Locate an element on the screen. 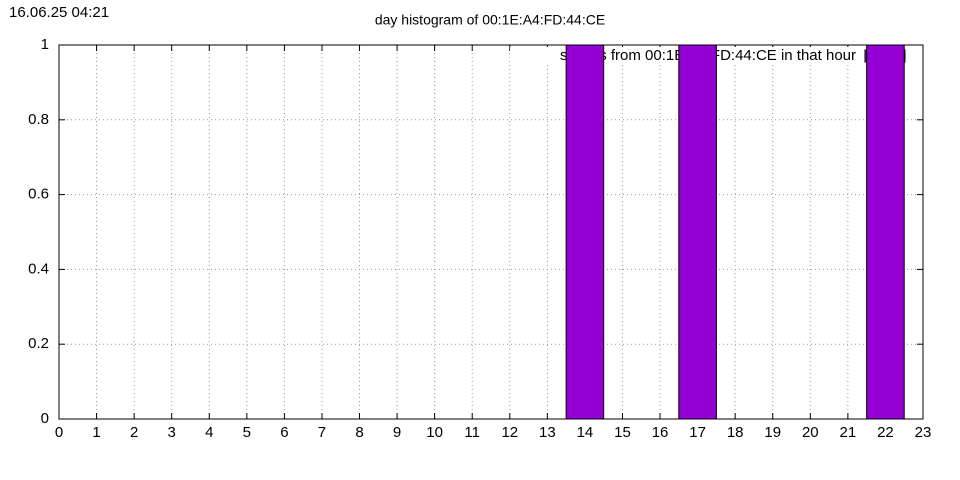 The width and height of the screenshot is (960, 480). x-tick-label: 2 is located at coordinates (134, 432).